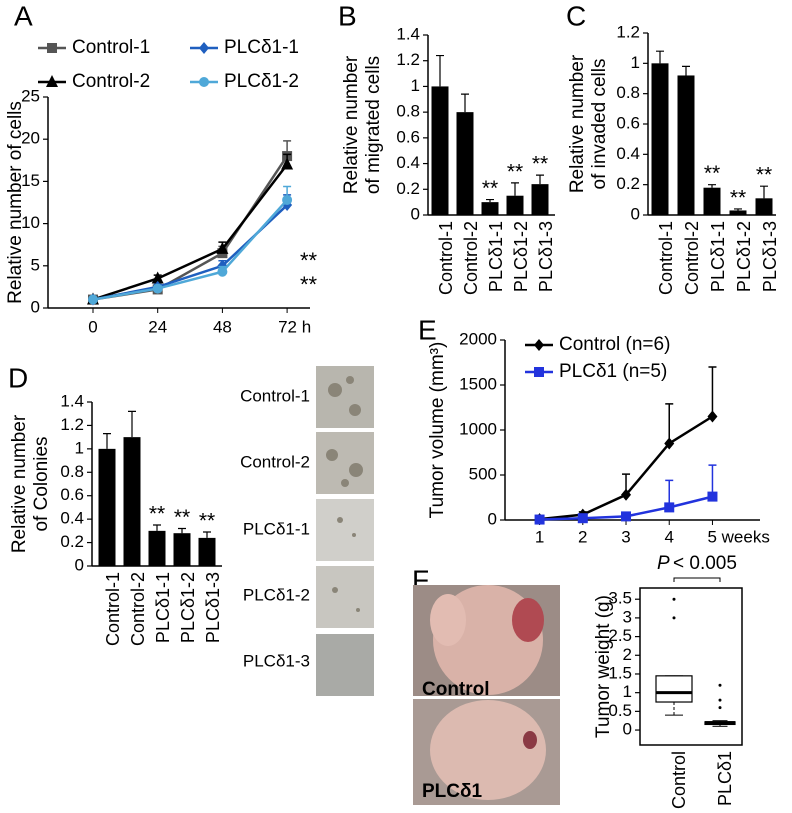 This screenshot has width=792, height=813. What do you see at coordinates (72, 424) in the screenshot?
I see `y-tick-label: 1.2` at bounding box center [72, 424].